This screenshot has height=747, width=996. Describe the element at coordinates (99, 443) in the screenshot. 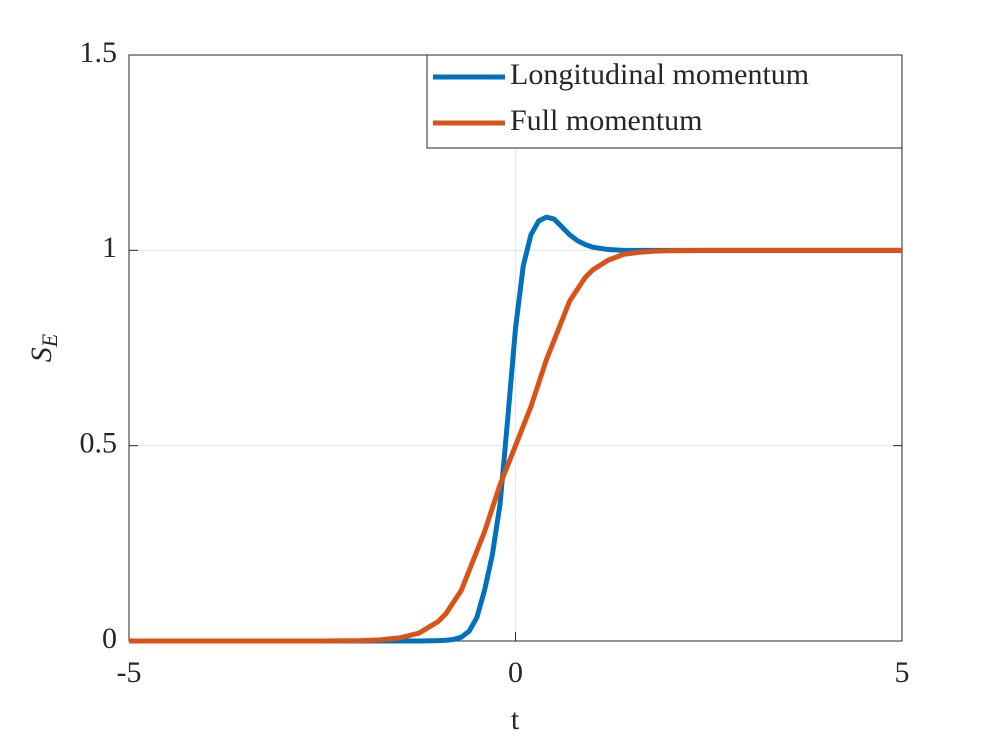

I see `y-tick-label: 0.5` at that location.